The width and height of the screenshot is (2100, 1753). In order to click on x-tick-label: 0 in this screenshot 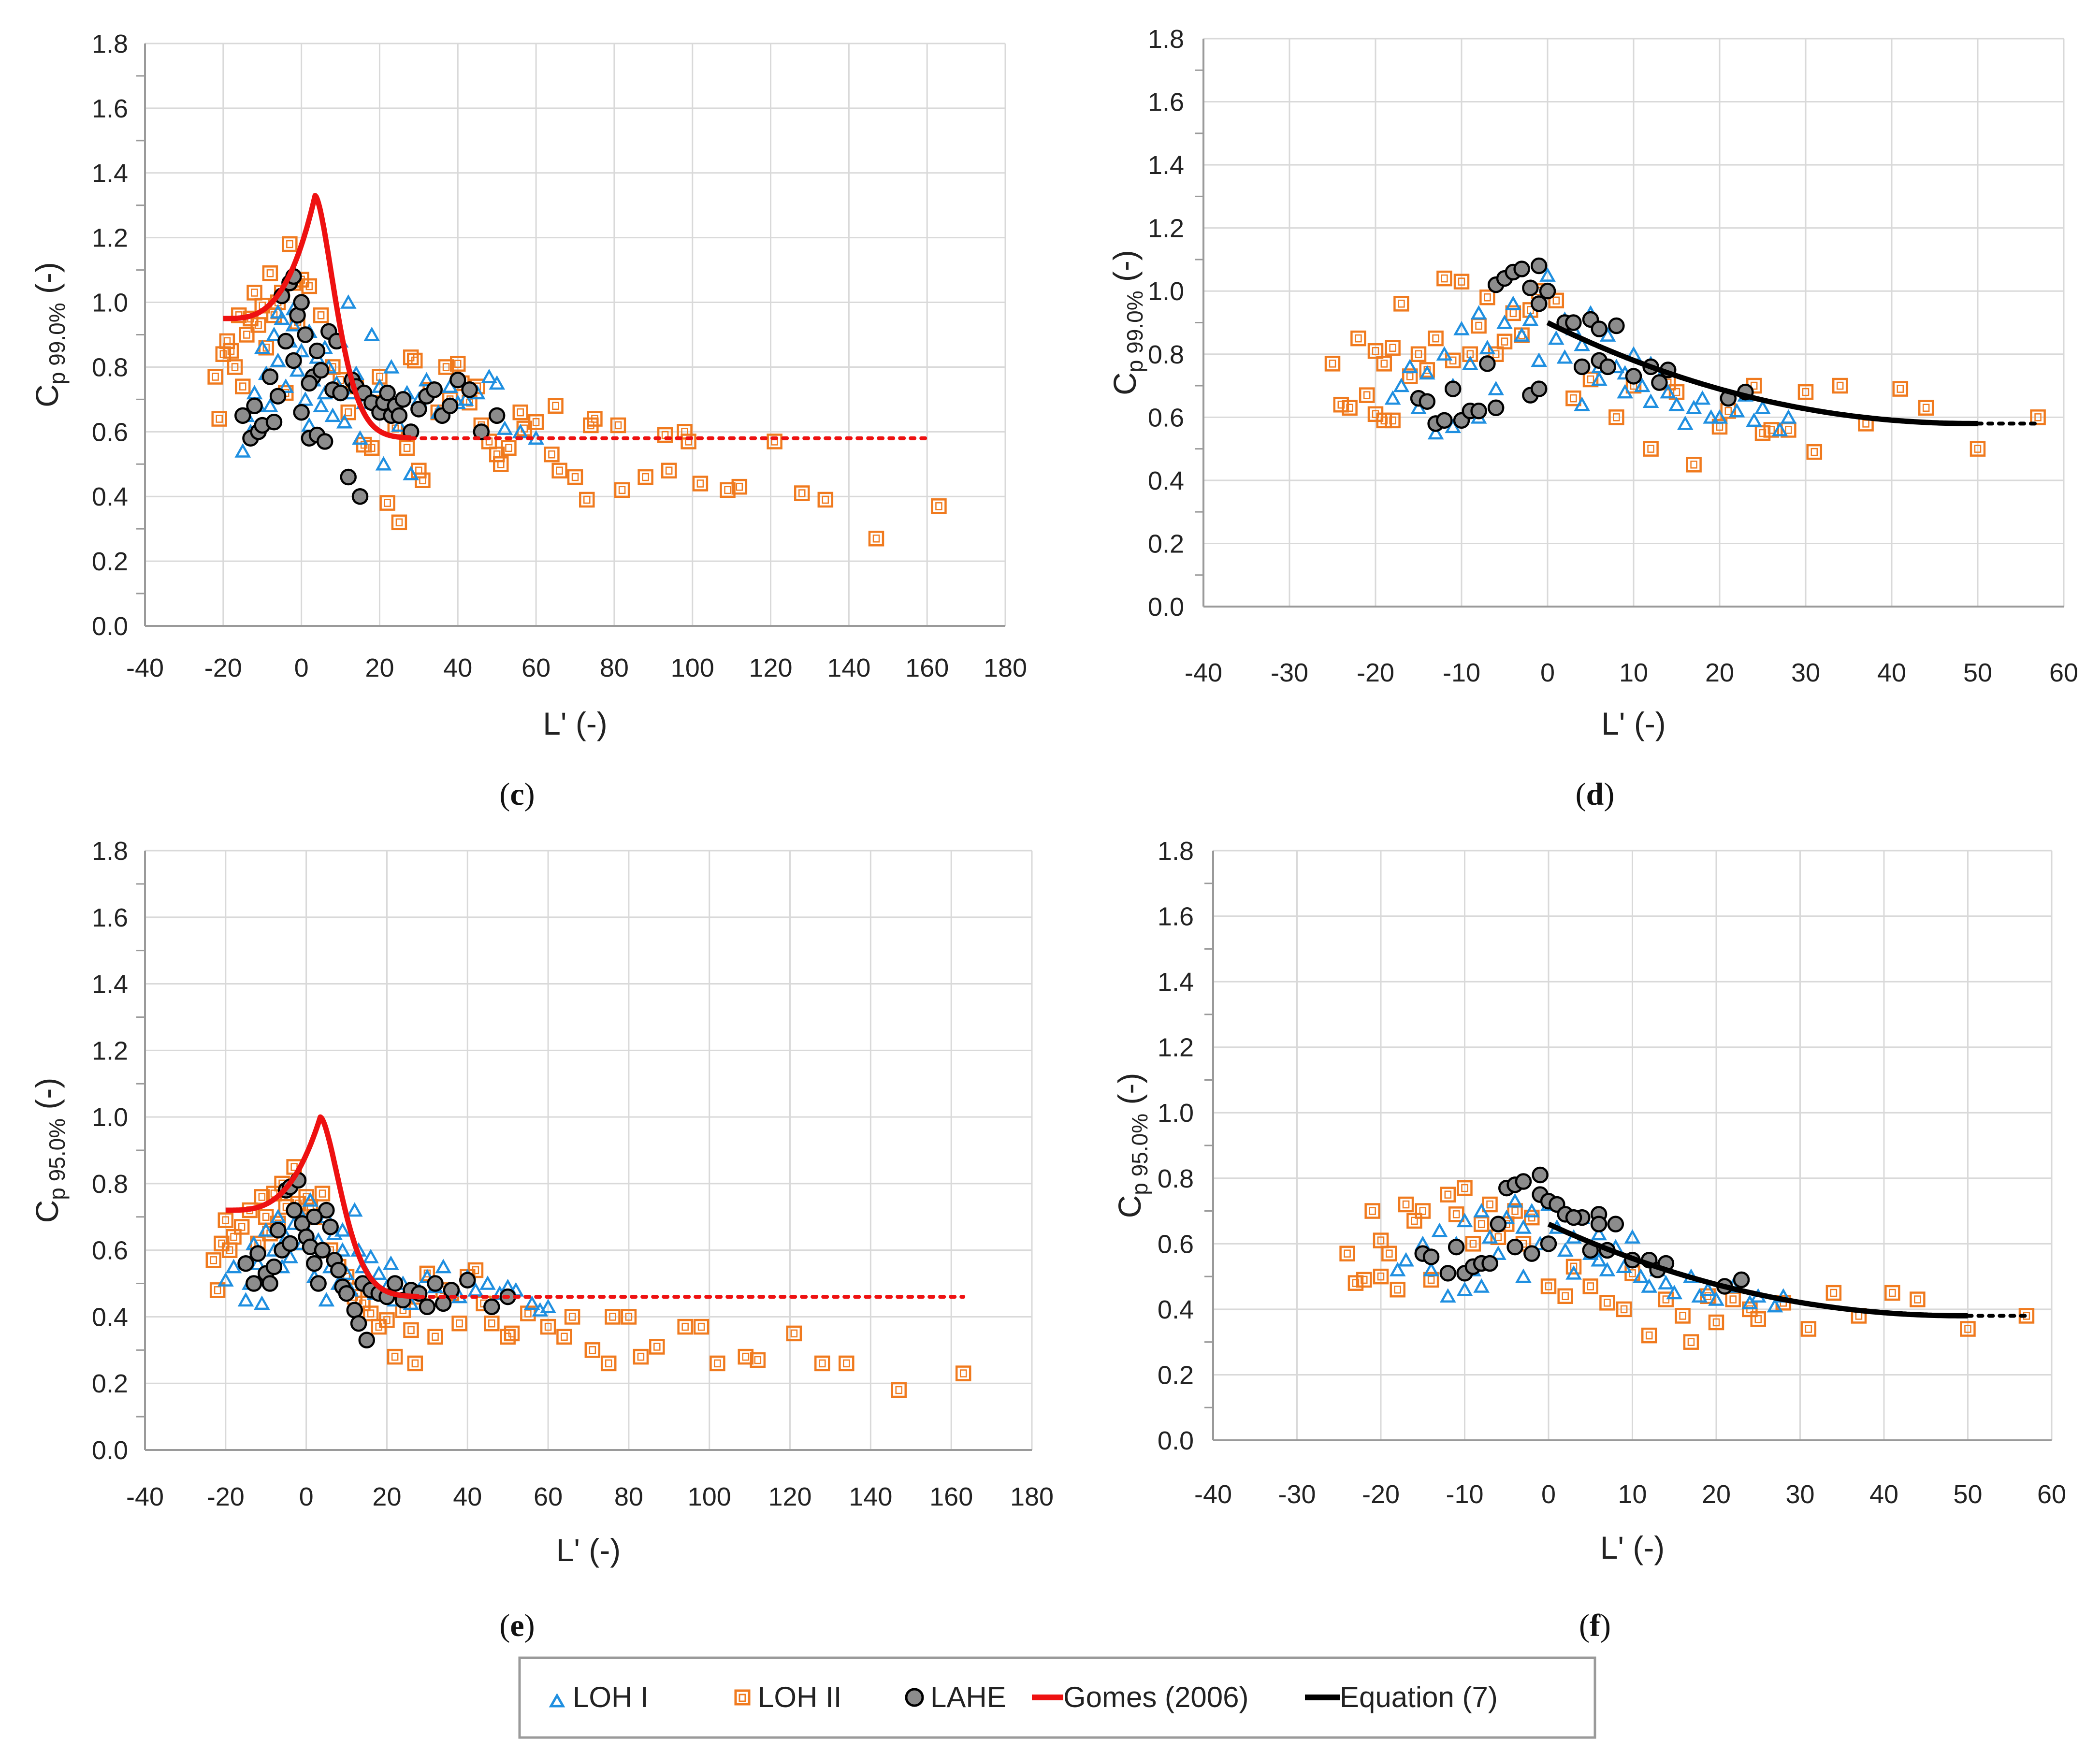, I will do `click(1549, 1494)`.